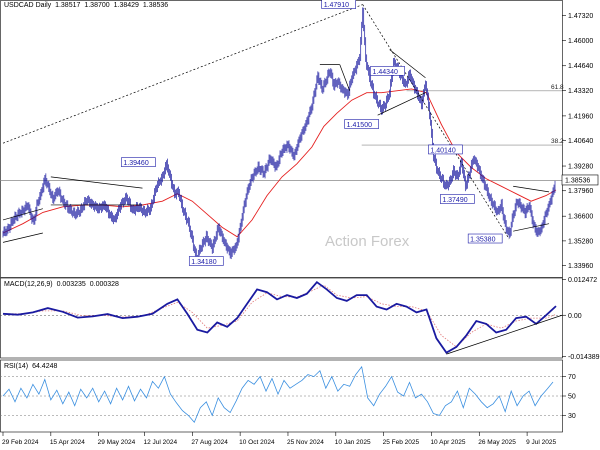  What do you see at coordinates (278, 394) in the screenshot?
I see `rsi-line` at bounding box center [278, 394].